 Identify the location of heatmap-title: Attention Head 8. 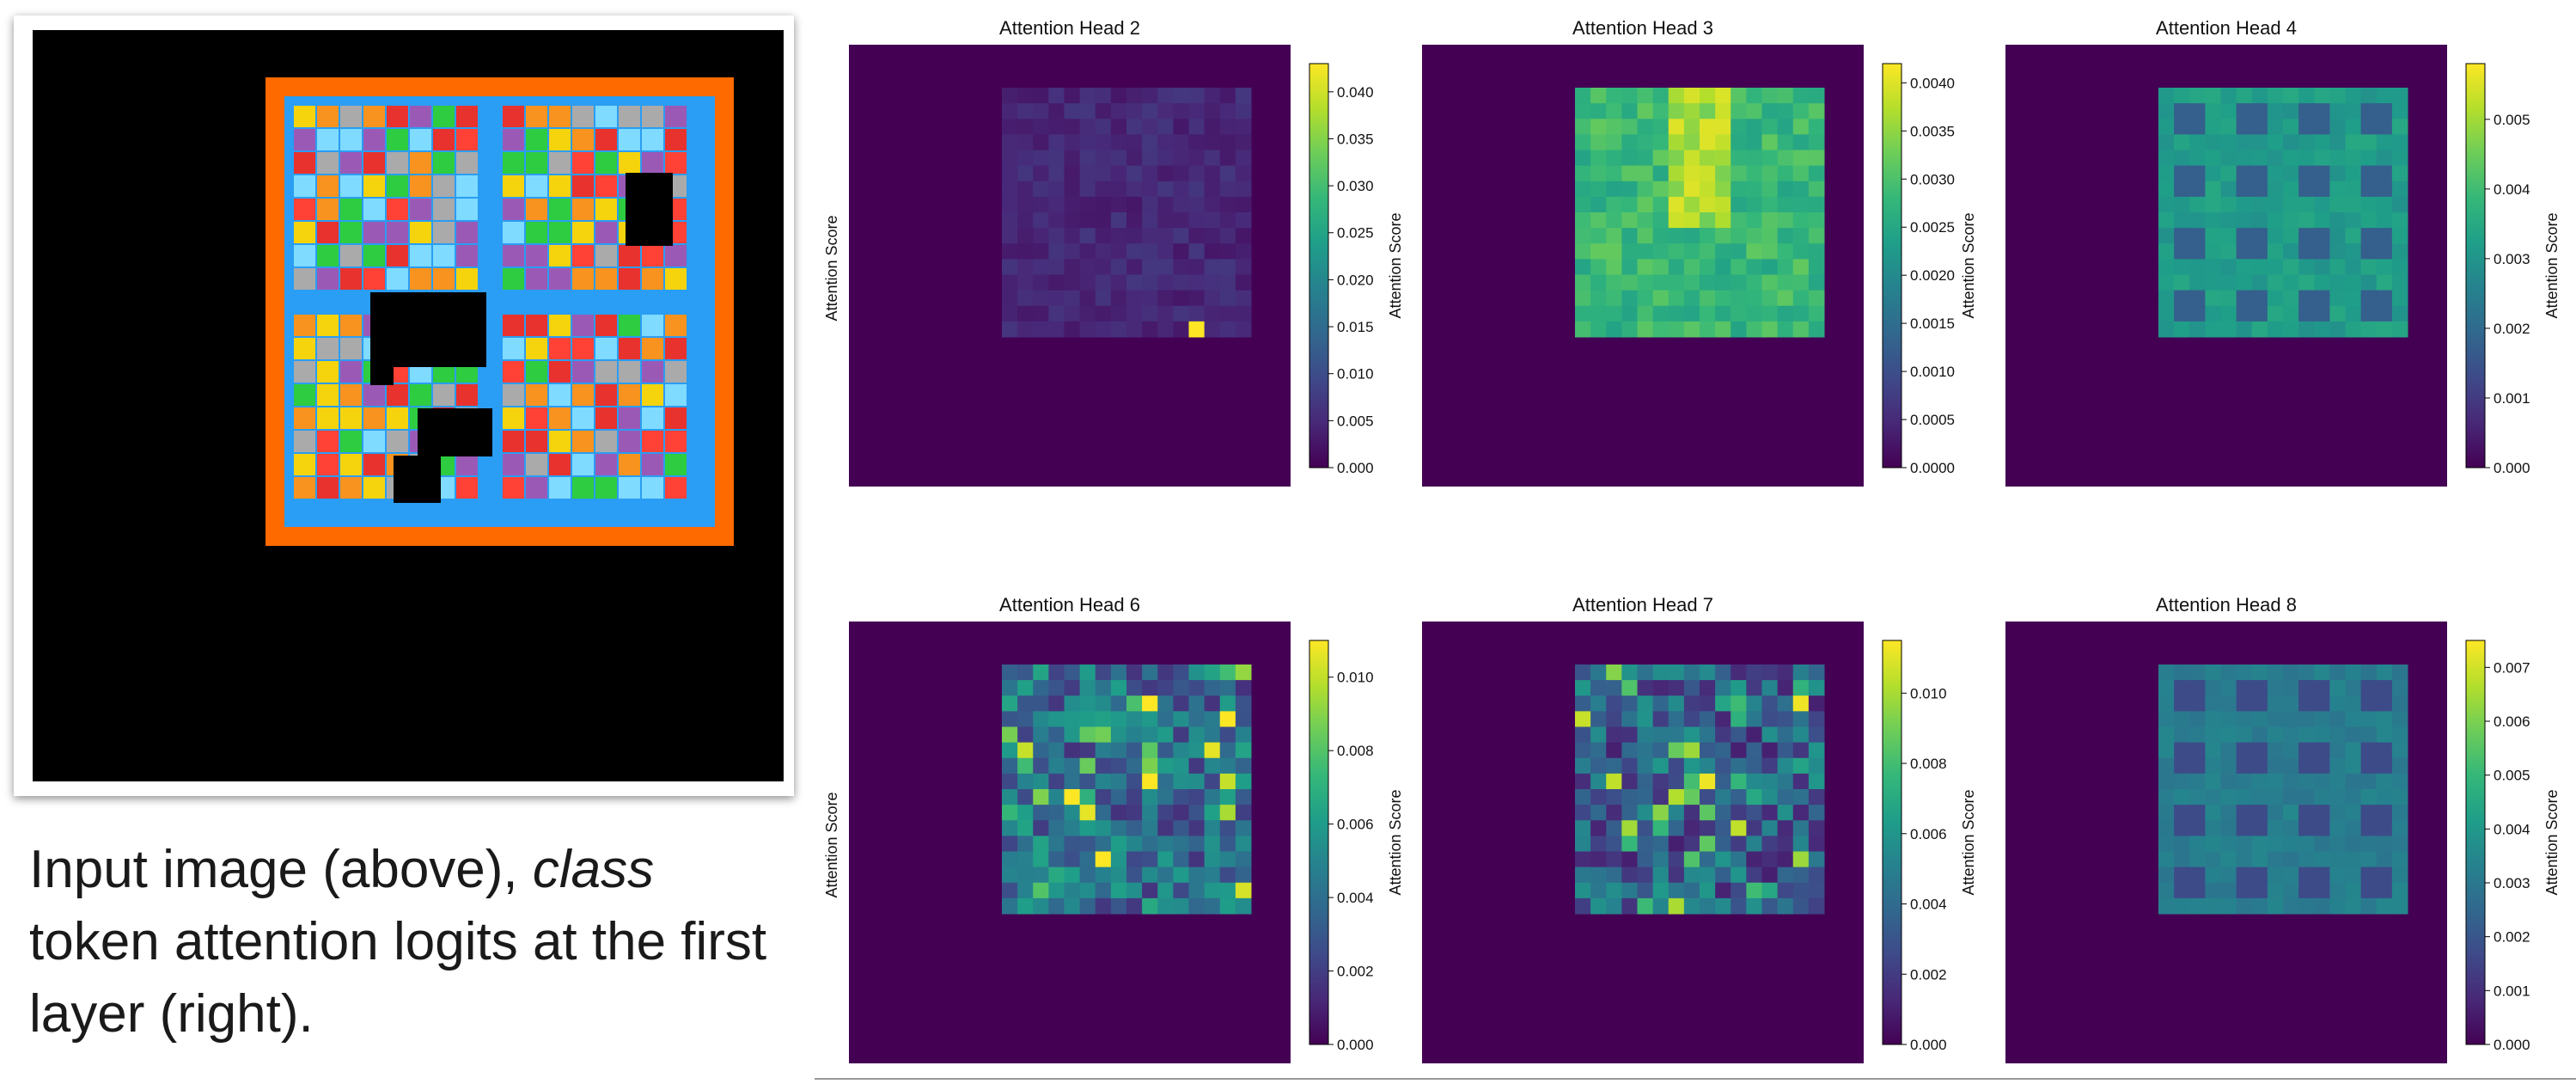
(2226, 604).